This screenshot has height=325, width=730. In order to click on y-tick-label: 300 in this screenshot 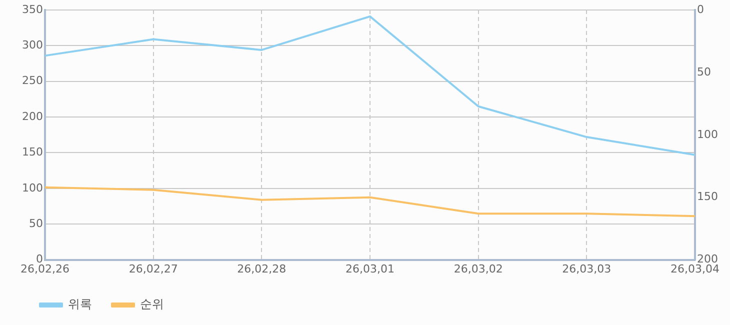, I will do `click(32, 45)`.